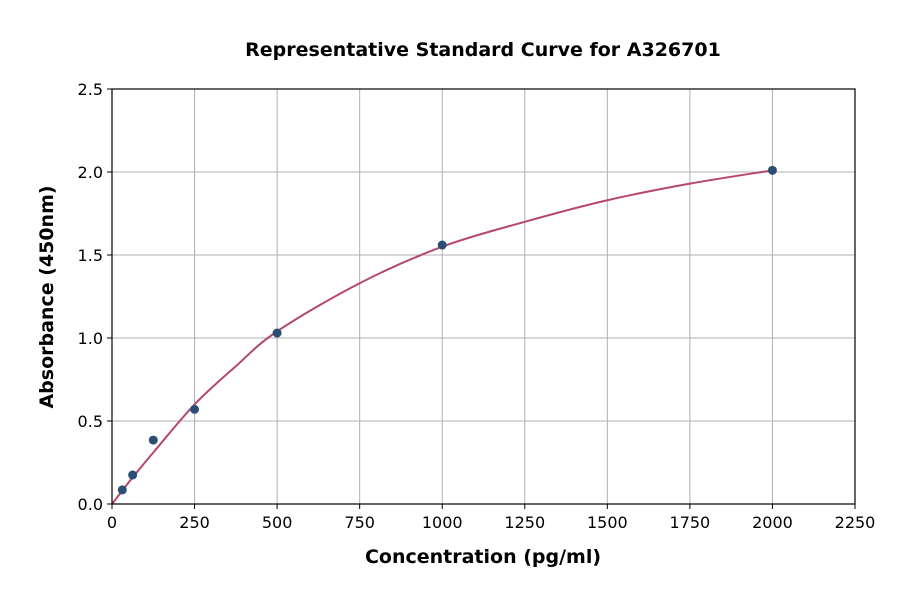 The image size is (900, 598). What do you see at coordinates (483, 557) in the screenshot?
I see `x-axis-label: Concentration (pg/ml)` at bounding box center [483, 557].